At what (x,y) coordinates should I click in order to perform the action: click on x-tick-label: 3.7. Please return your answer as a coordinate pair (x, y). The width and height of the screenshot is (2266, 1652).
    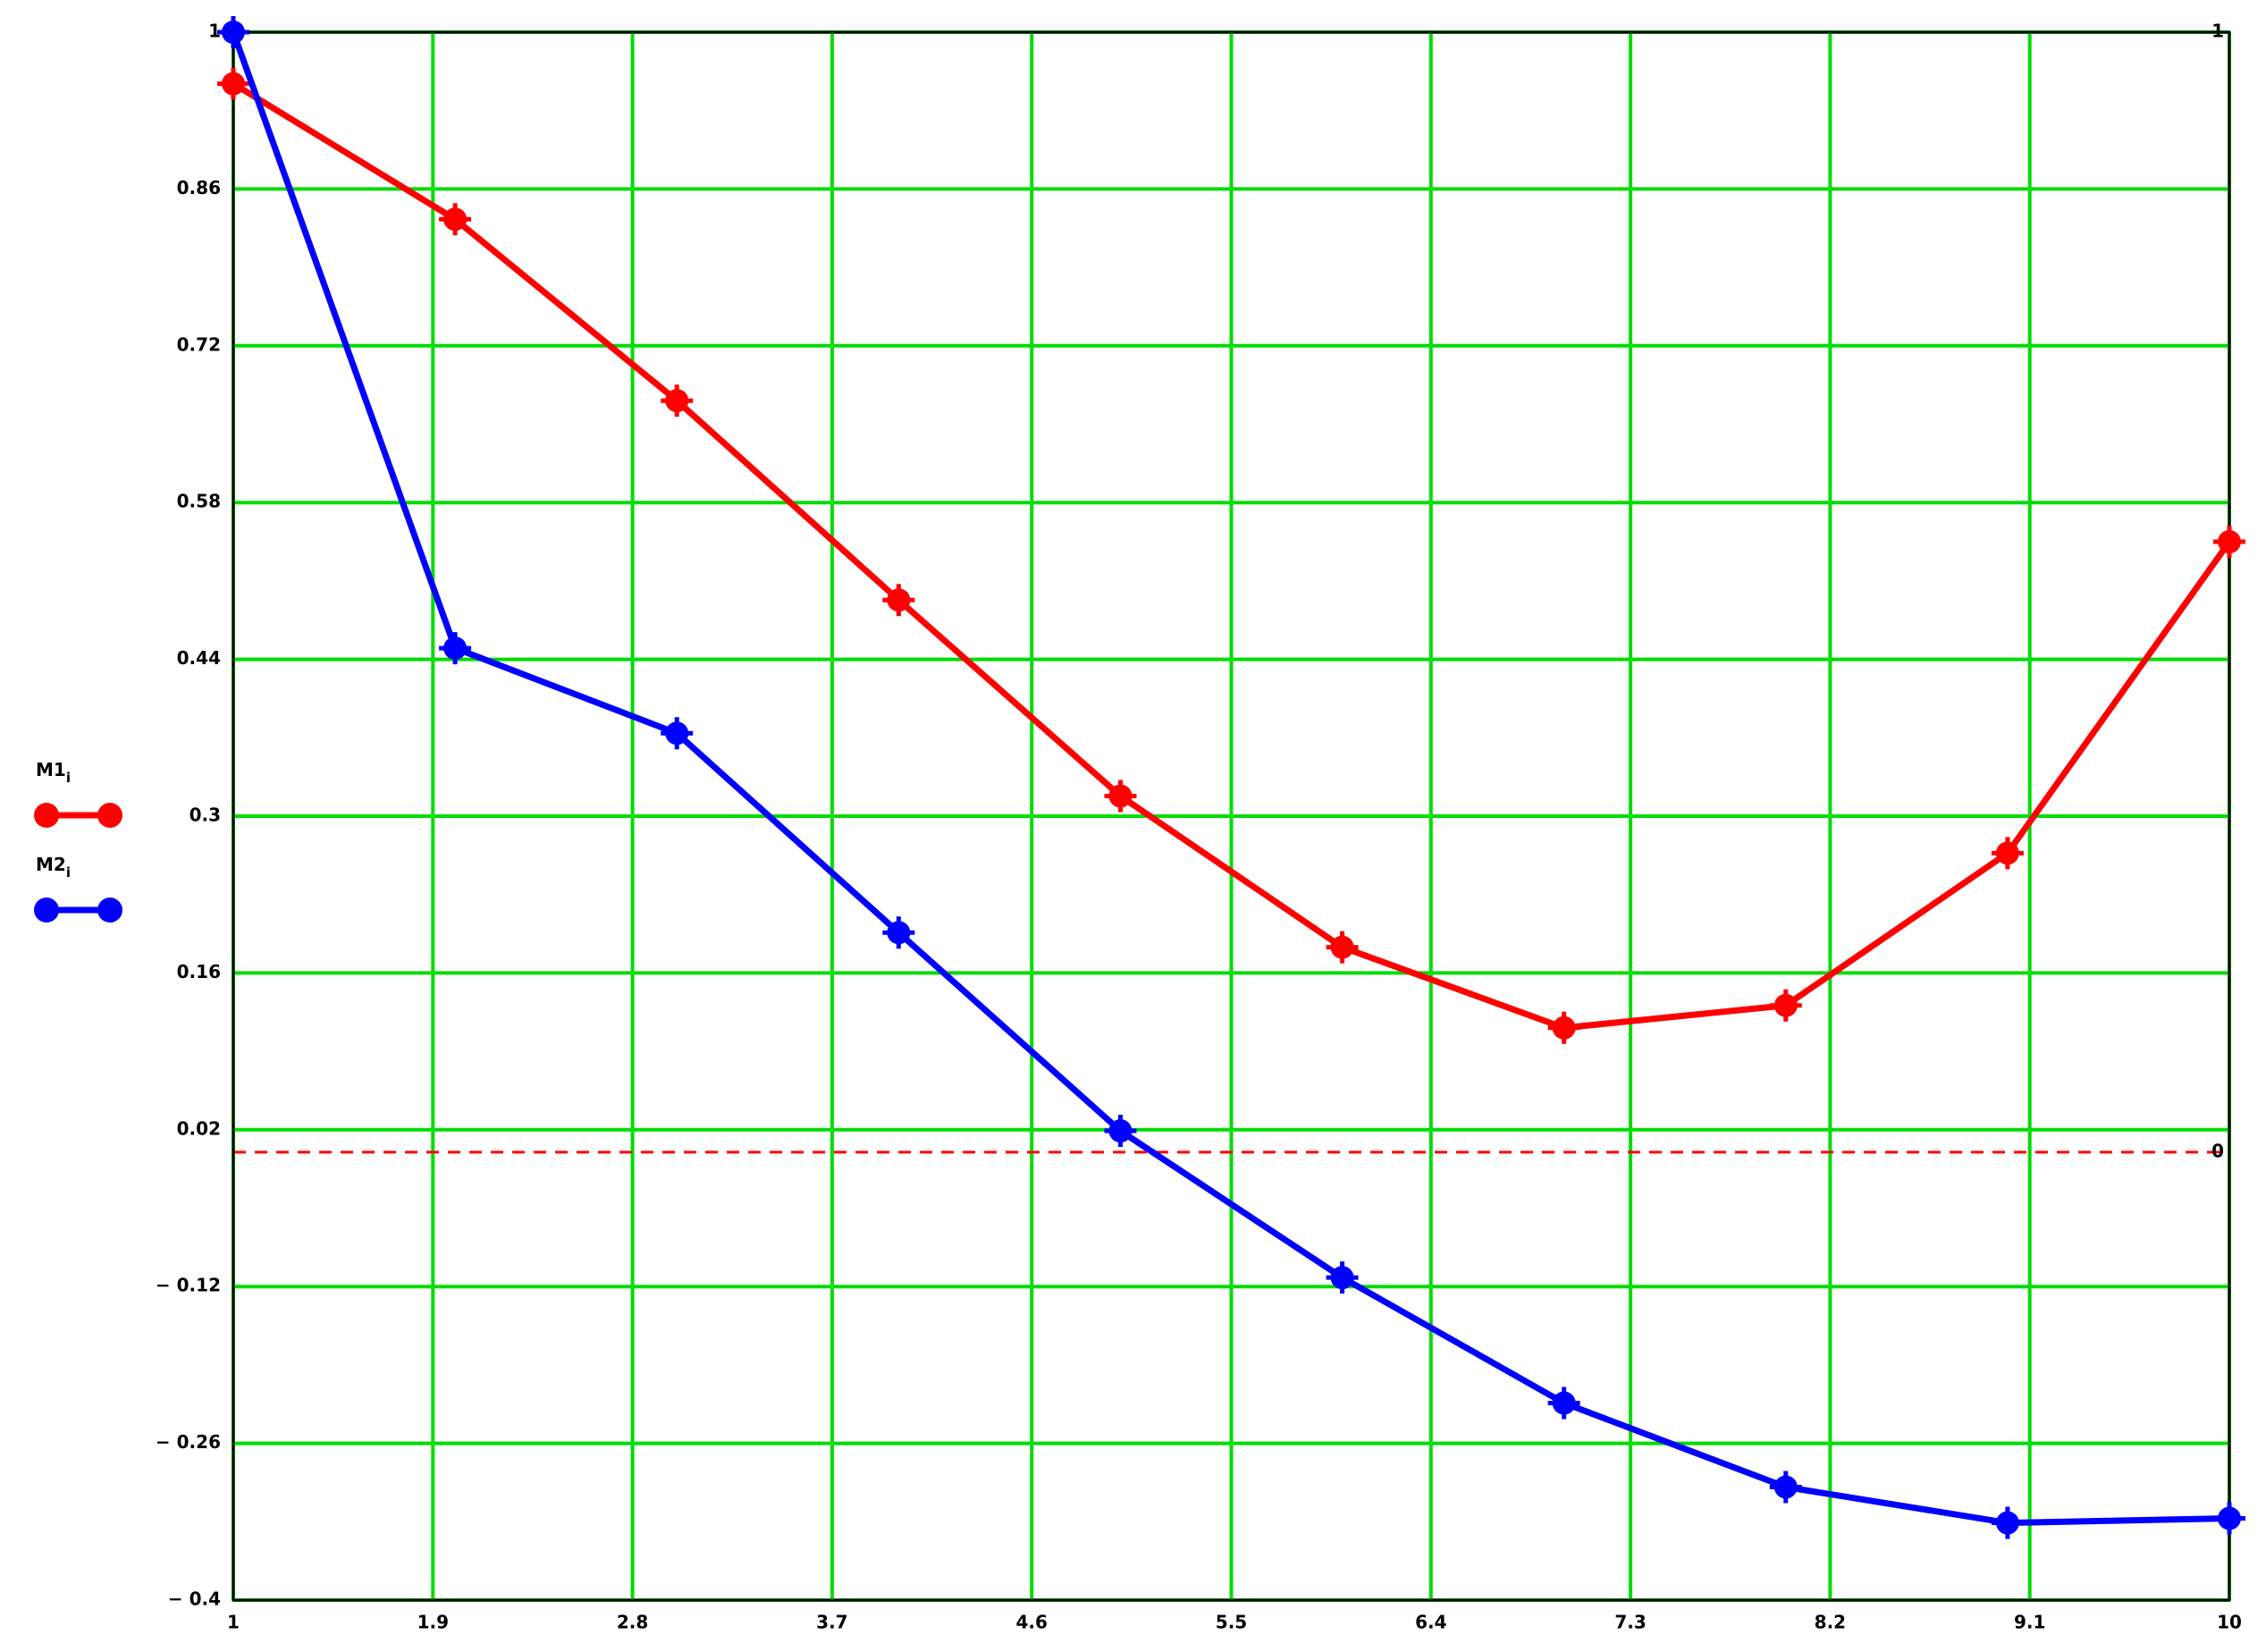
    Looking at the image, I should click on (832, 1622).